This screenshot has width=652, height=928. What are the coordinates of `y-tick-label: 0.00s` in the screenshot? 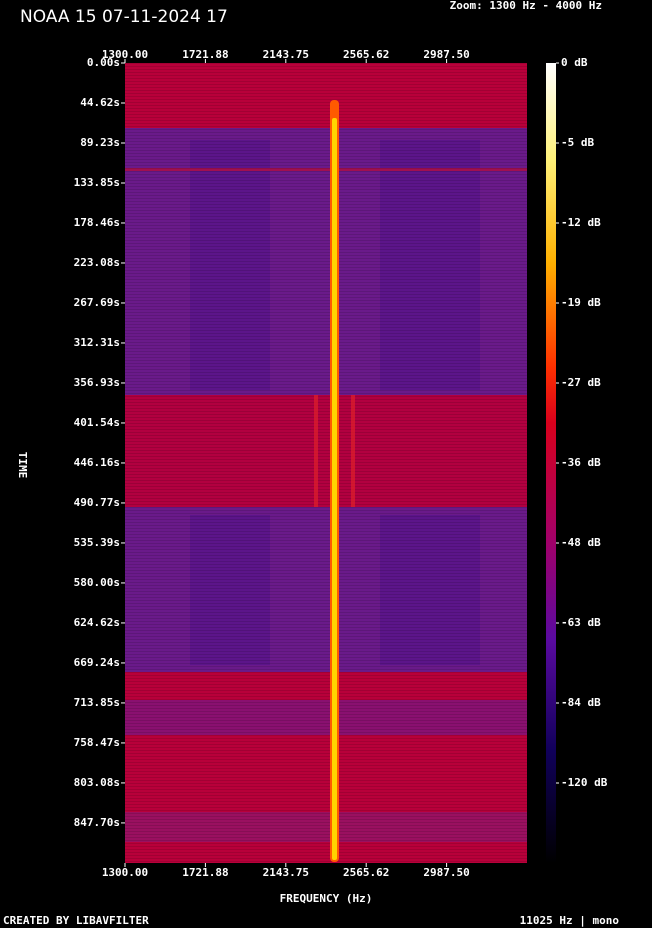 It's located at (103, 62).